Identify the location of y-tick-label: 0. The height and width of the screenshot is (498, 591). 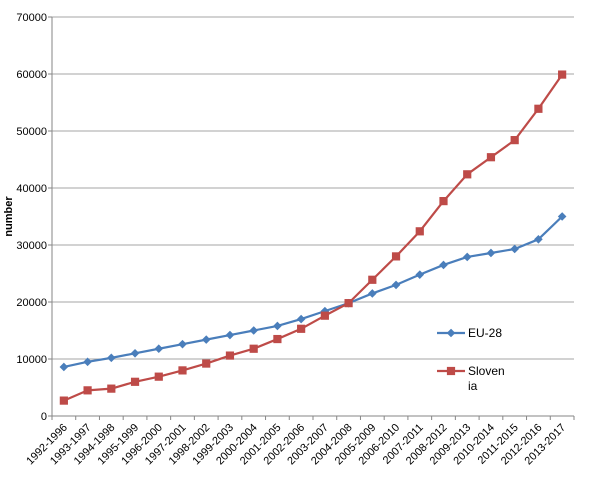
(44, 417).